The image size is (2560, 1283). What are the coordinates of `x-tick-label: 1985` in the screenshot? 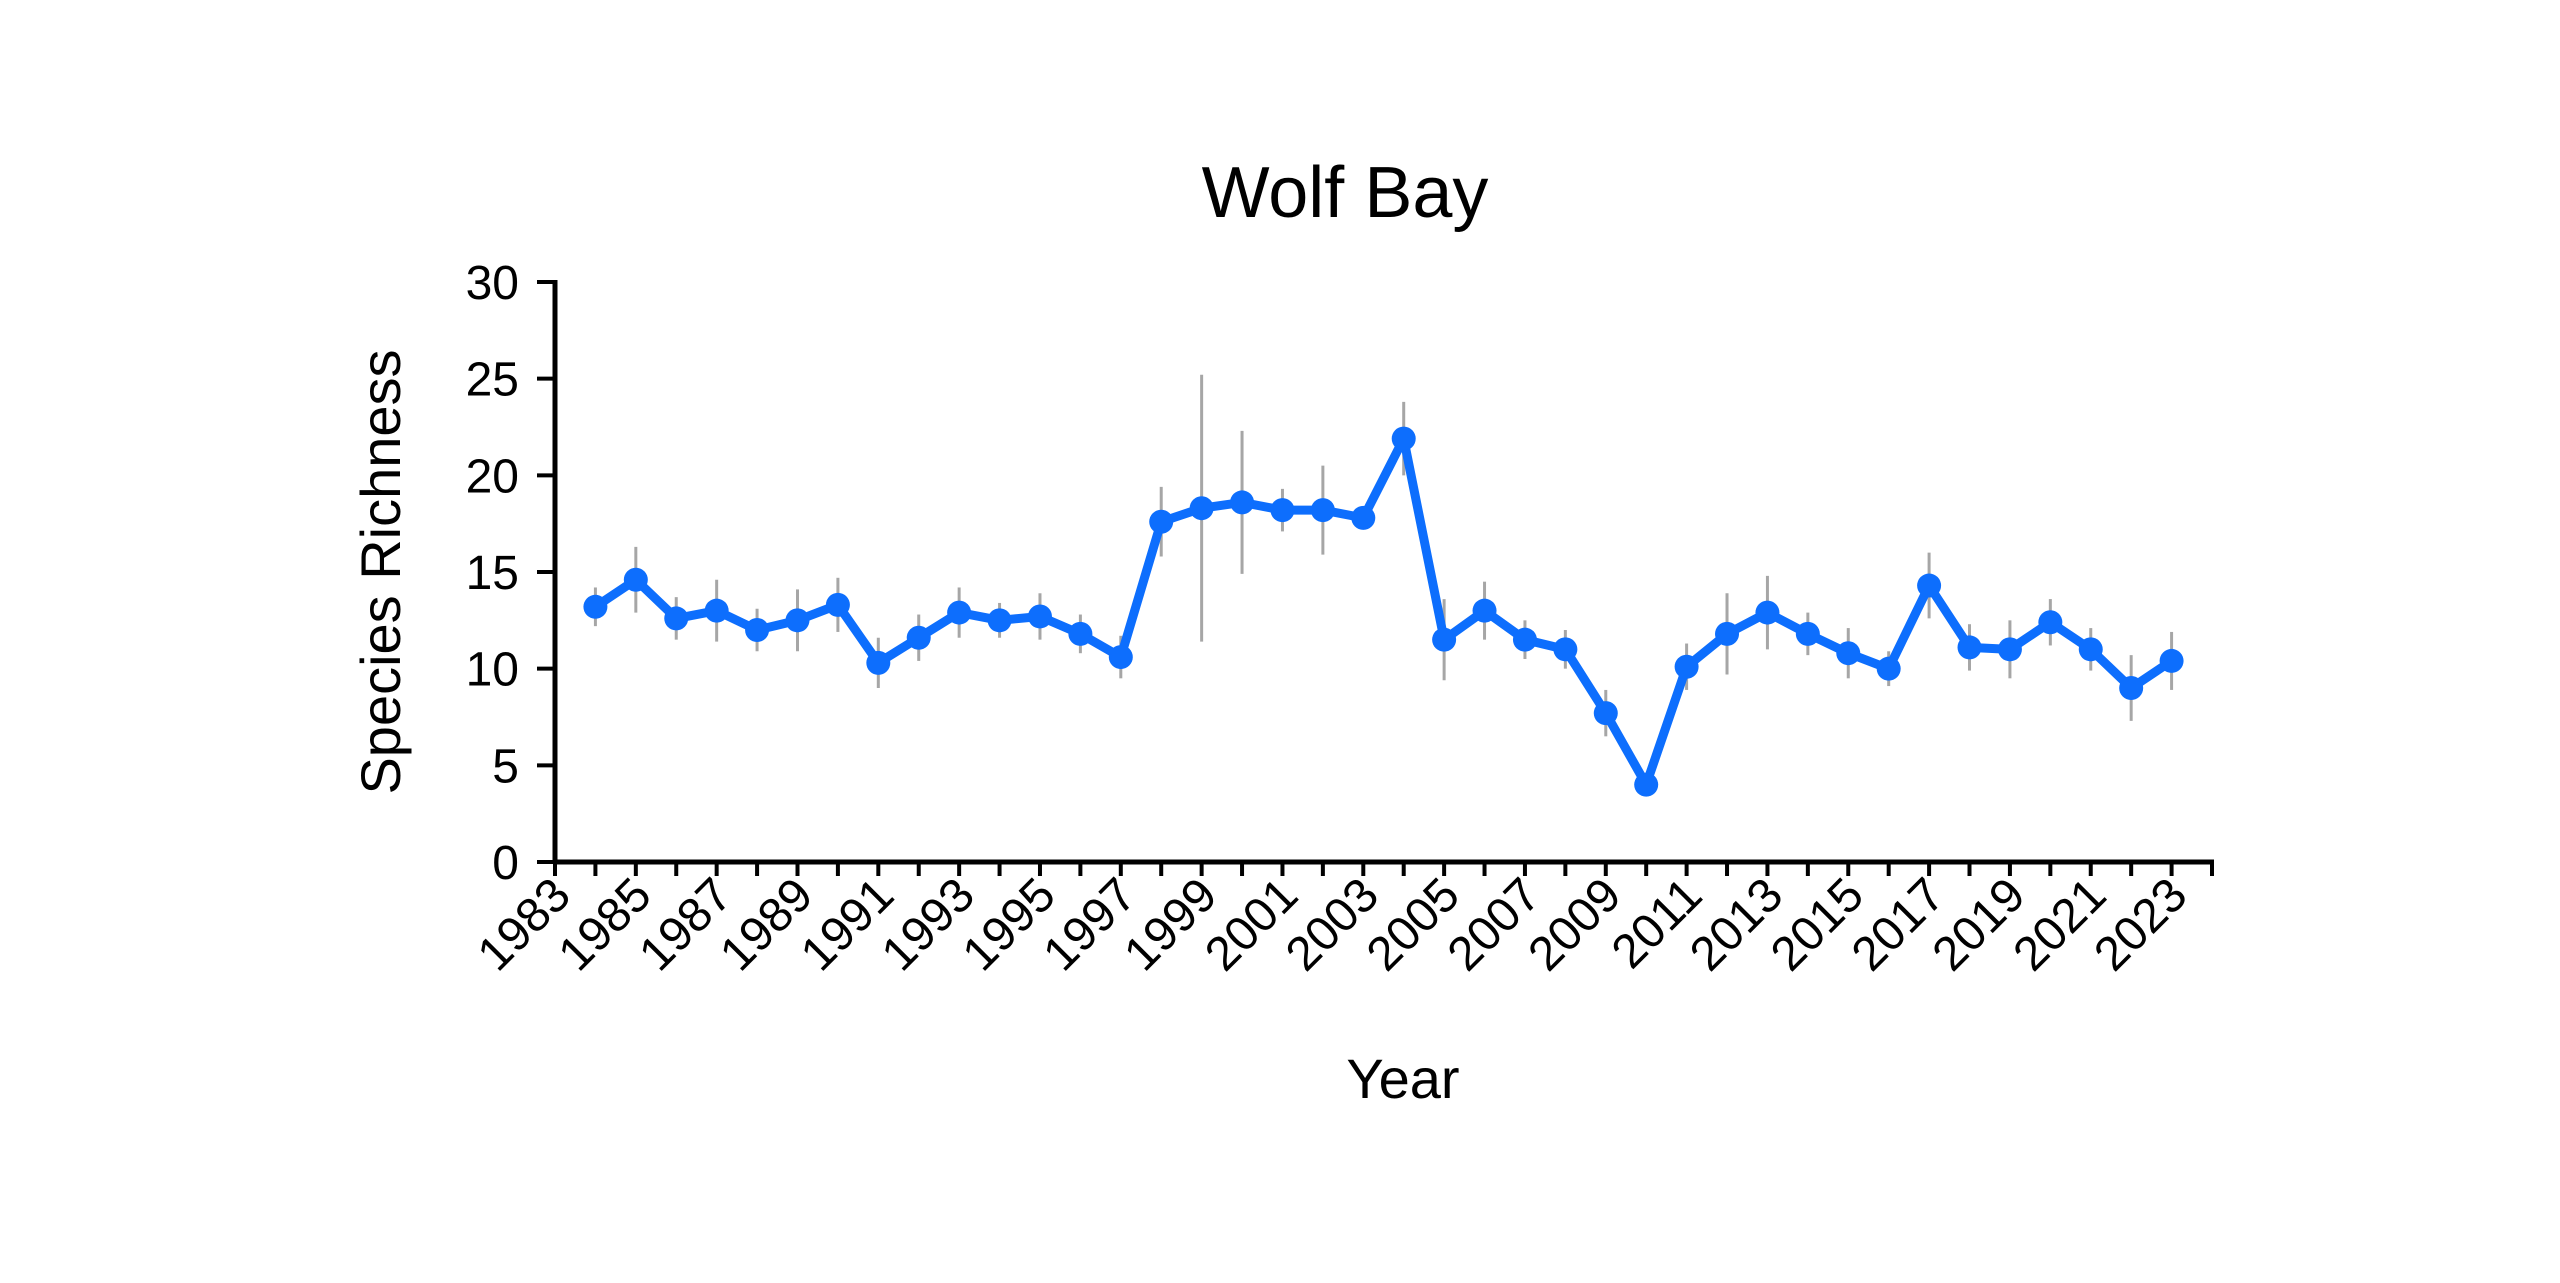 It's located at (605, 924).